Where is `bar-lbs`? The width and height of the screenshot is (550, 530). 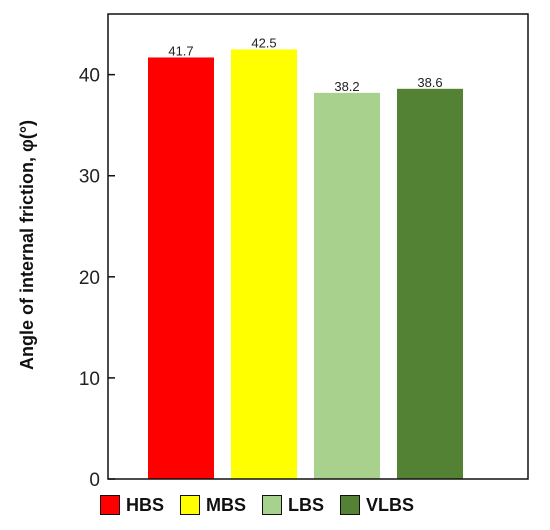
bar-lbs is located at coordinates (347, 285).